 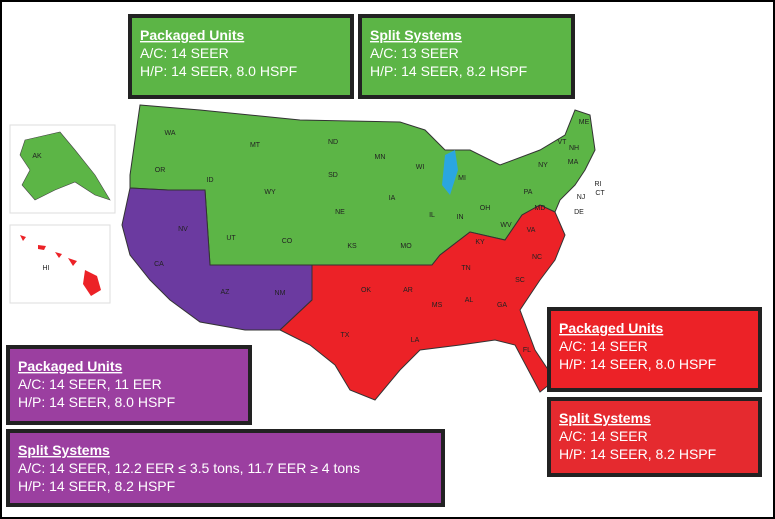 What do you see at coordinates (255, 145) in the screenshot?
I see `state-label: MT` at bounding box center [255, 145].